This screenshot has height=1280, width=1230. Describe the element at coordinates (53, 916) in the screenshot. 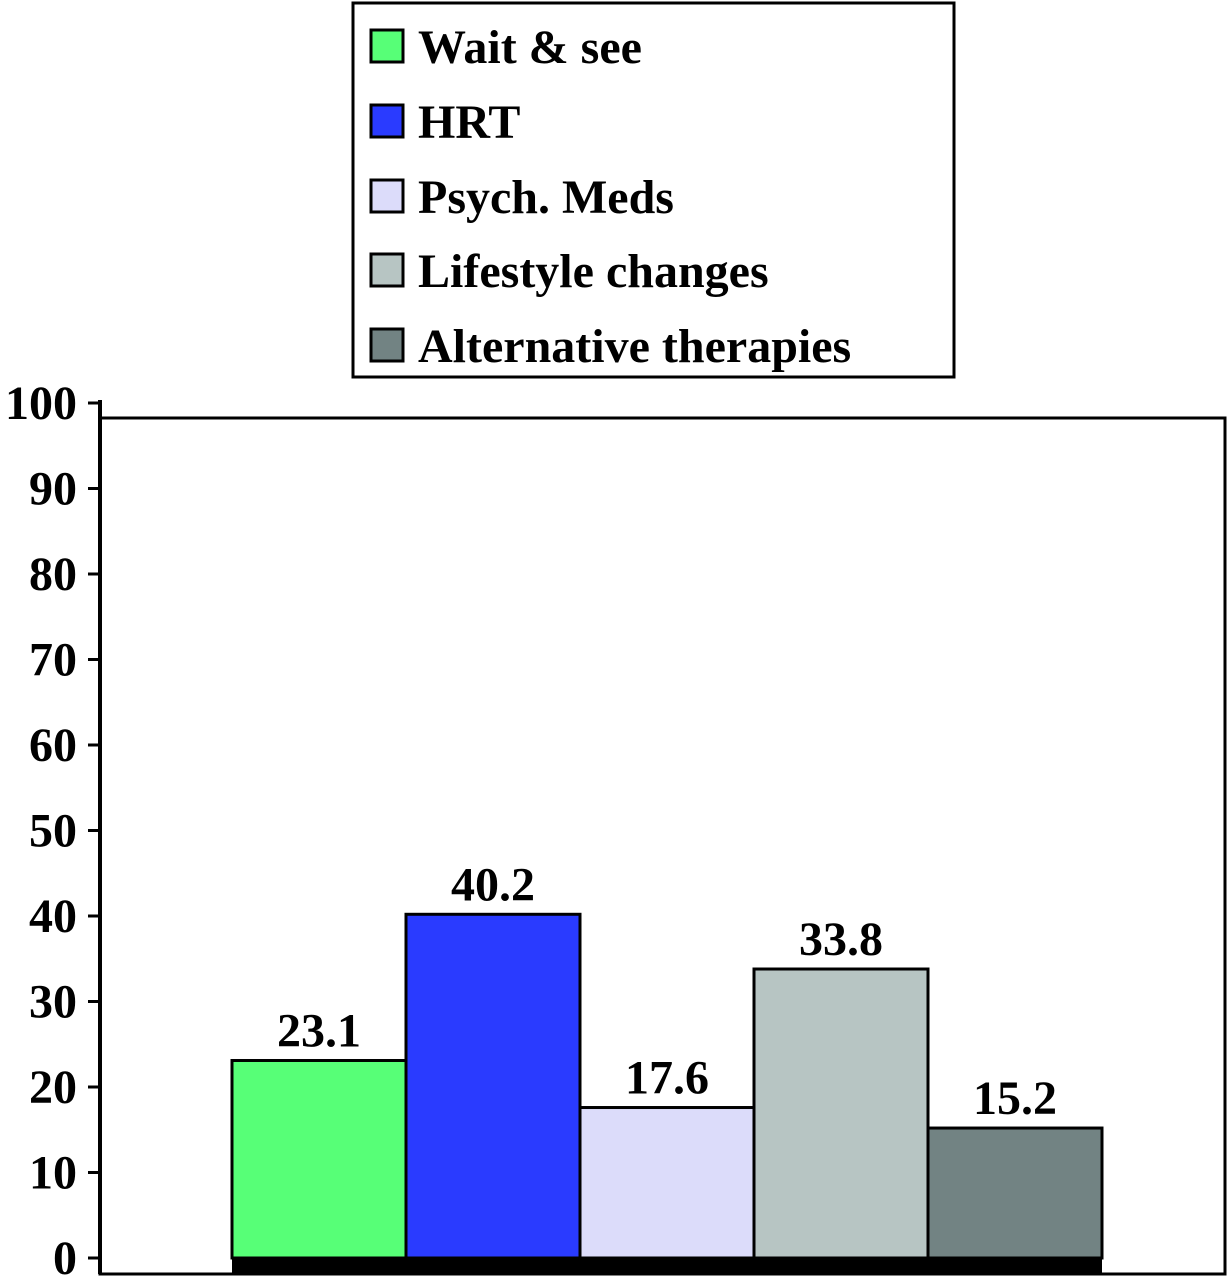

I see `y-tick-label-40: 40` at that location.